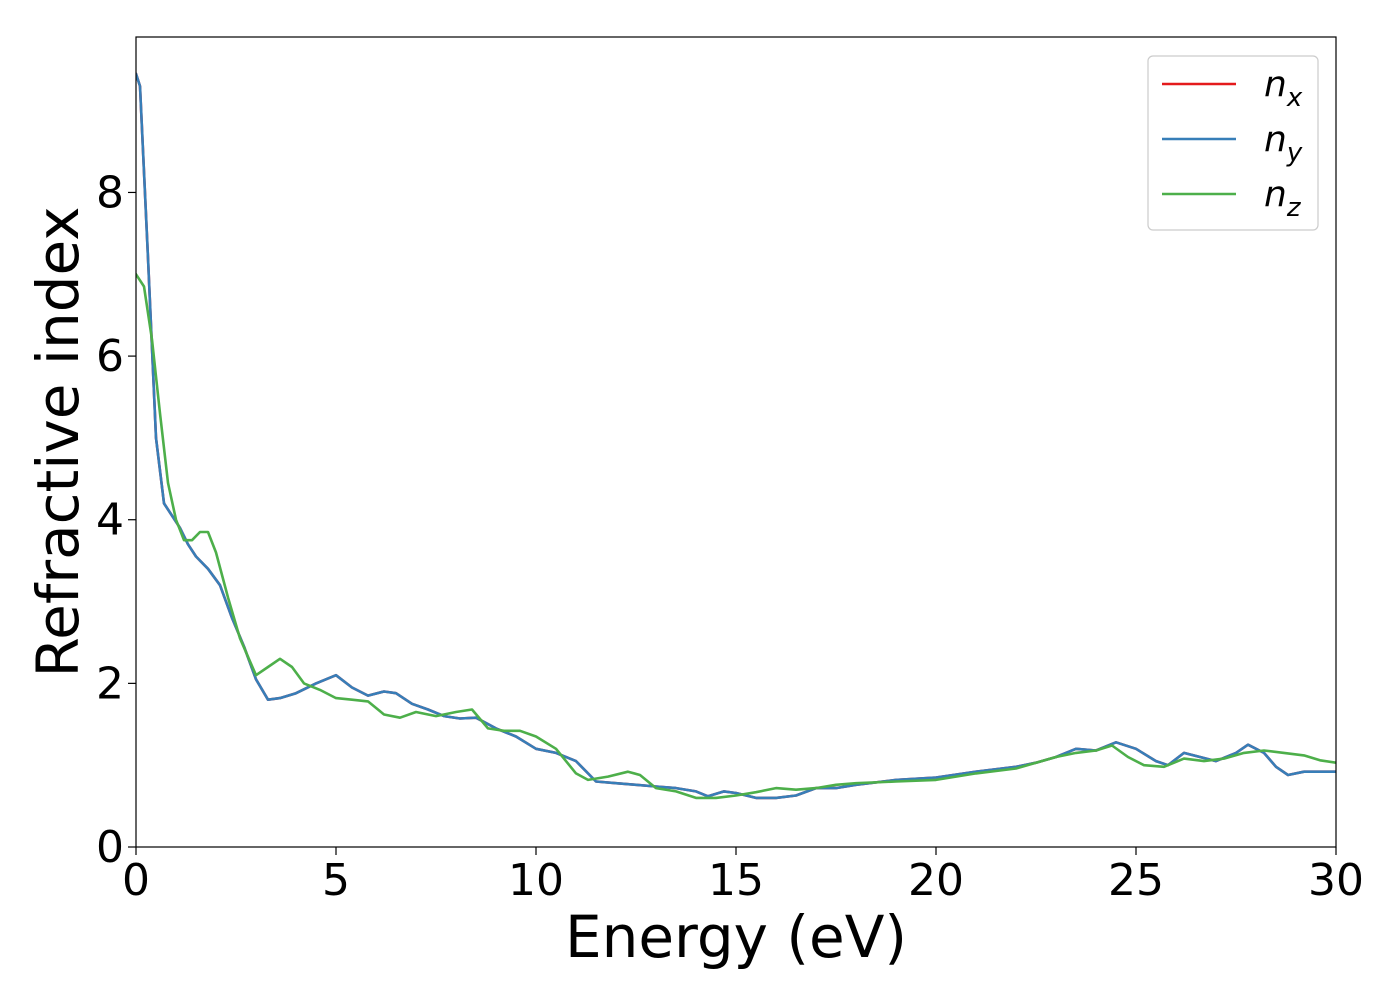 The image size is (1400, 1000). What do you see at coordinates (936, 880) in the screenshot?
I see `x-tick-label: 20` at bounding box center [936, 880].